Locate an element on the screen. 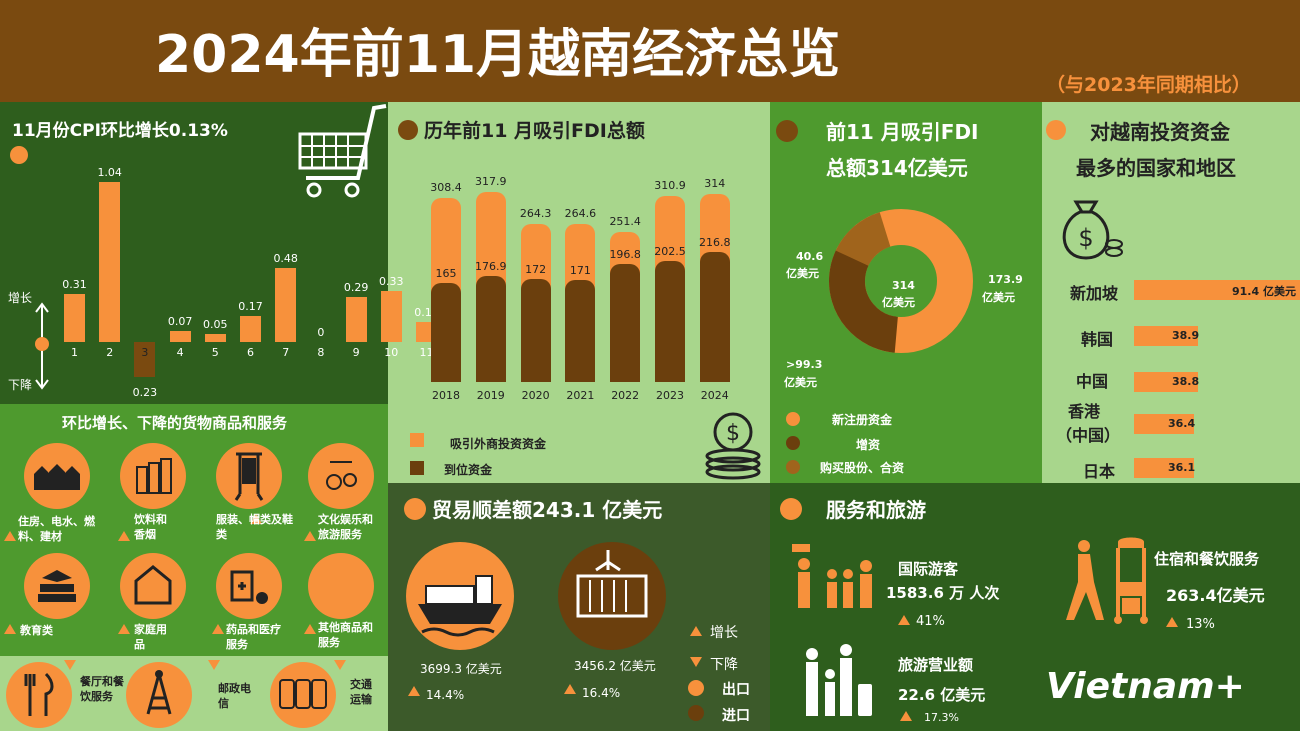 The height and width of the screenshot is (731, 1300). countries-title-1: 对越南投资资金 is located at coordinates (1160, 132).